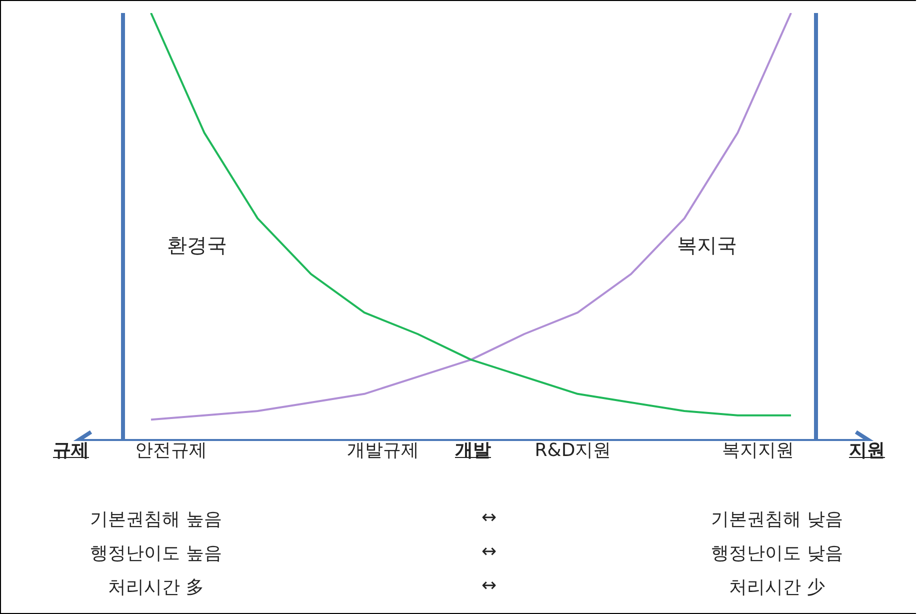 The width and height of the screenshot is (917, 614). I want to click on text: 행정난이도 높음, so click(156, 553).